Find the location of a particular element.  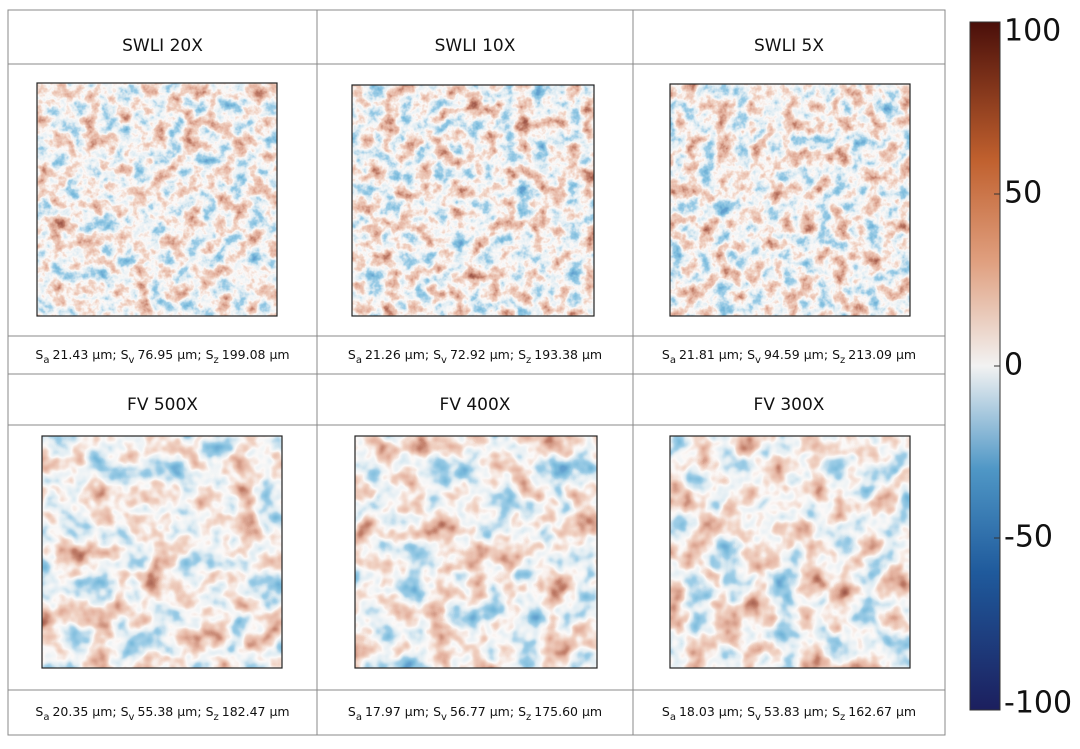

stat-value: 21.81 μm; is located at coordinates (711, 354).